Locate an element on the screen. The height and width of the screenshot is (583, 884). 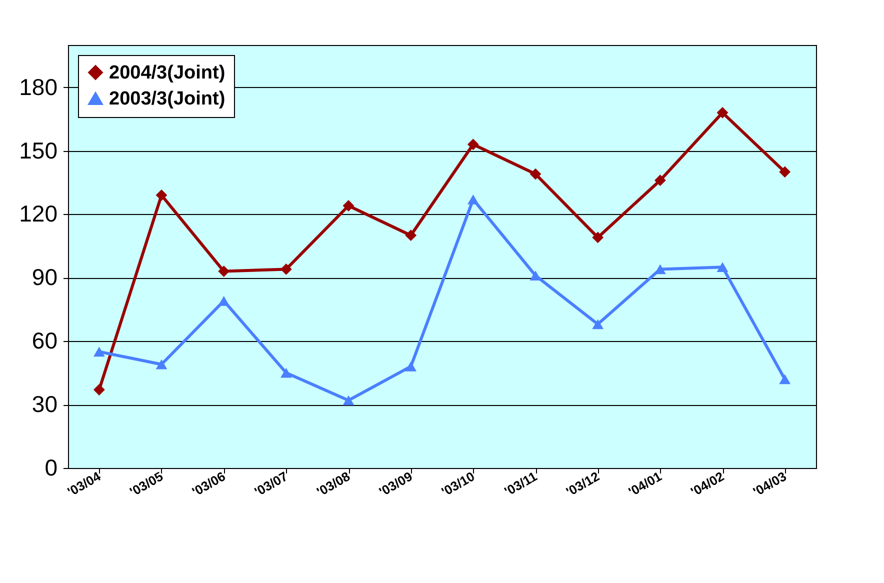
y-tick-label: 120 is located at coordinates (38, 213).